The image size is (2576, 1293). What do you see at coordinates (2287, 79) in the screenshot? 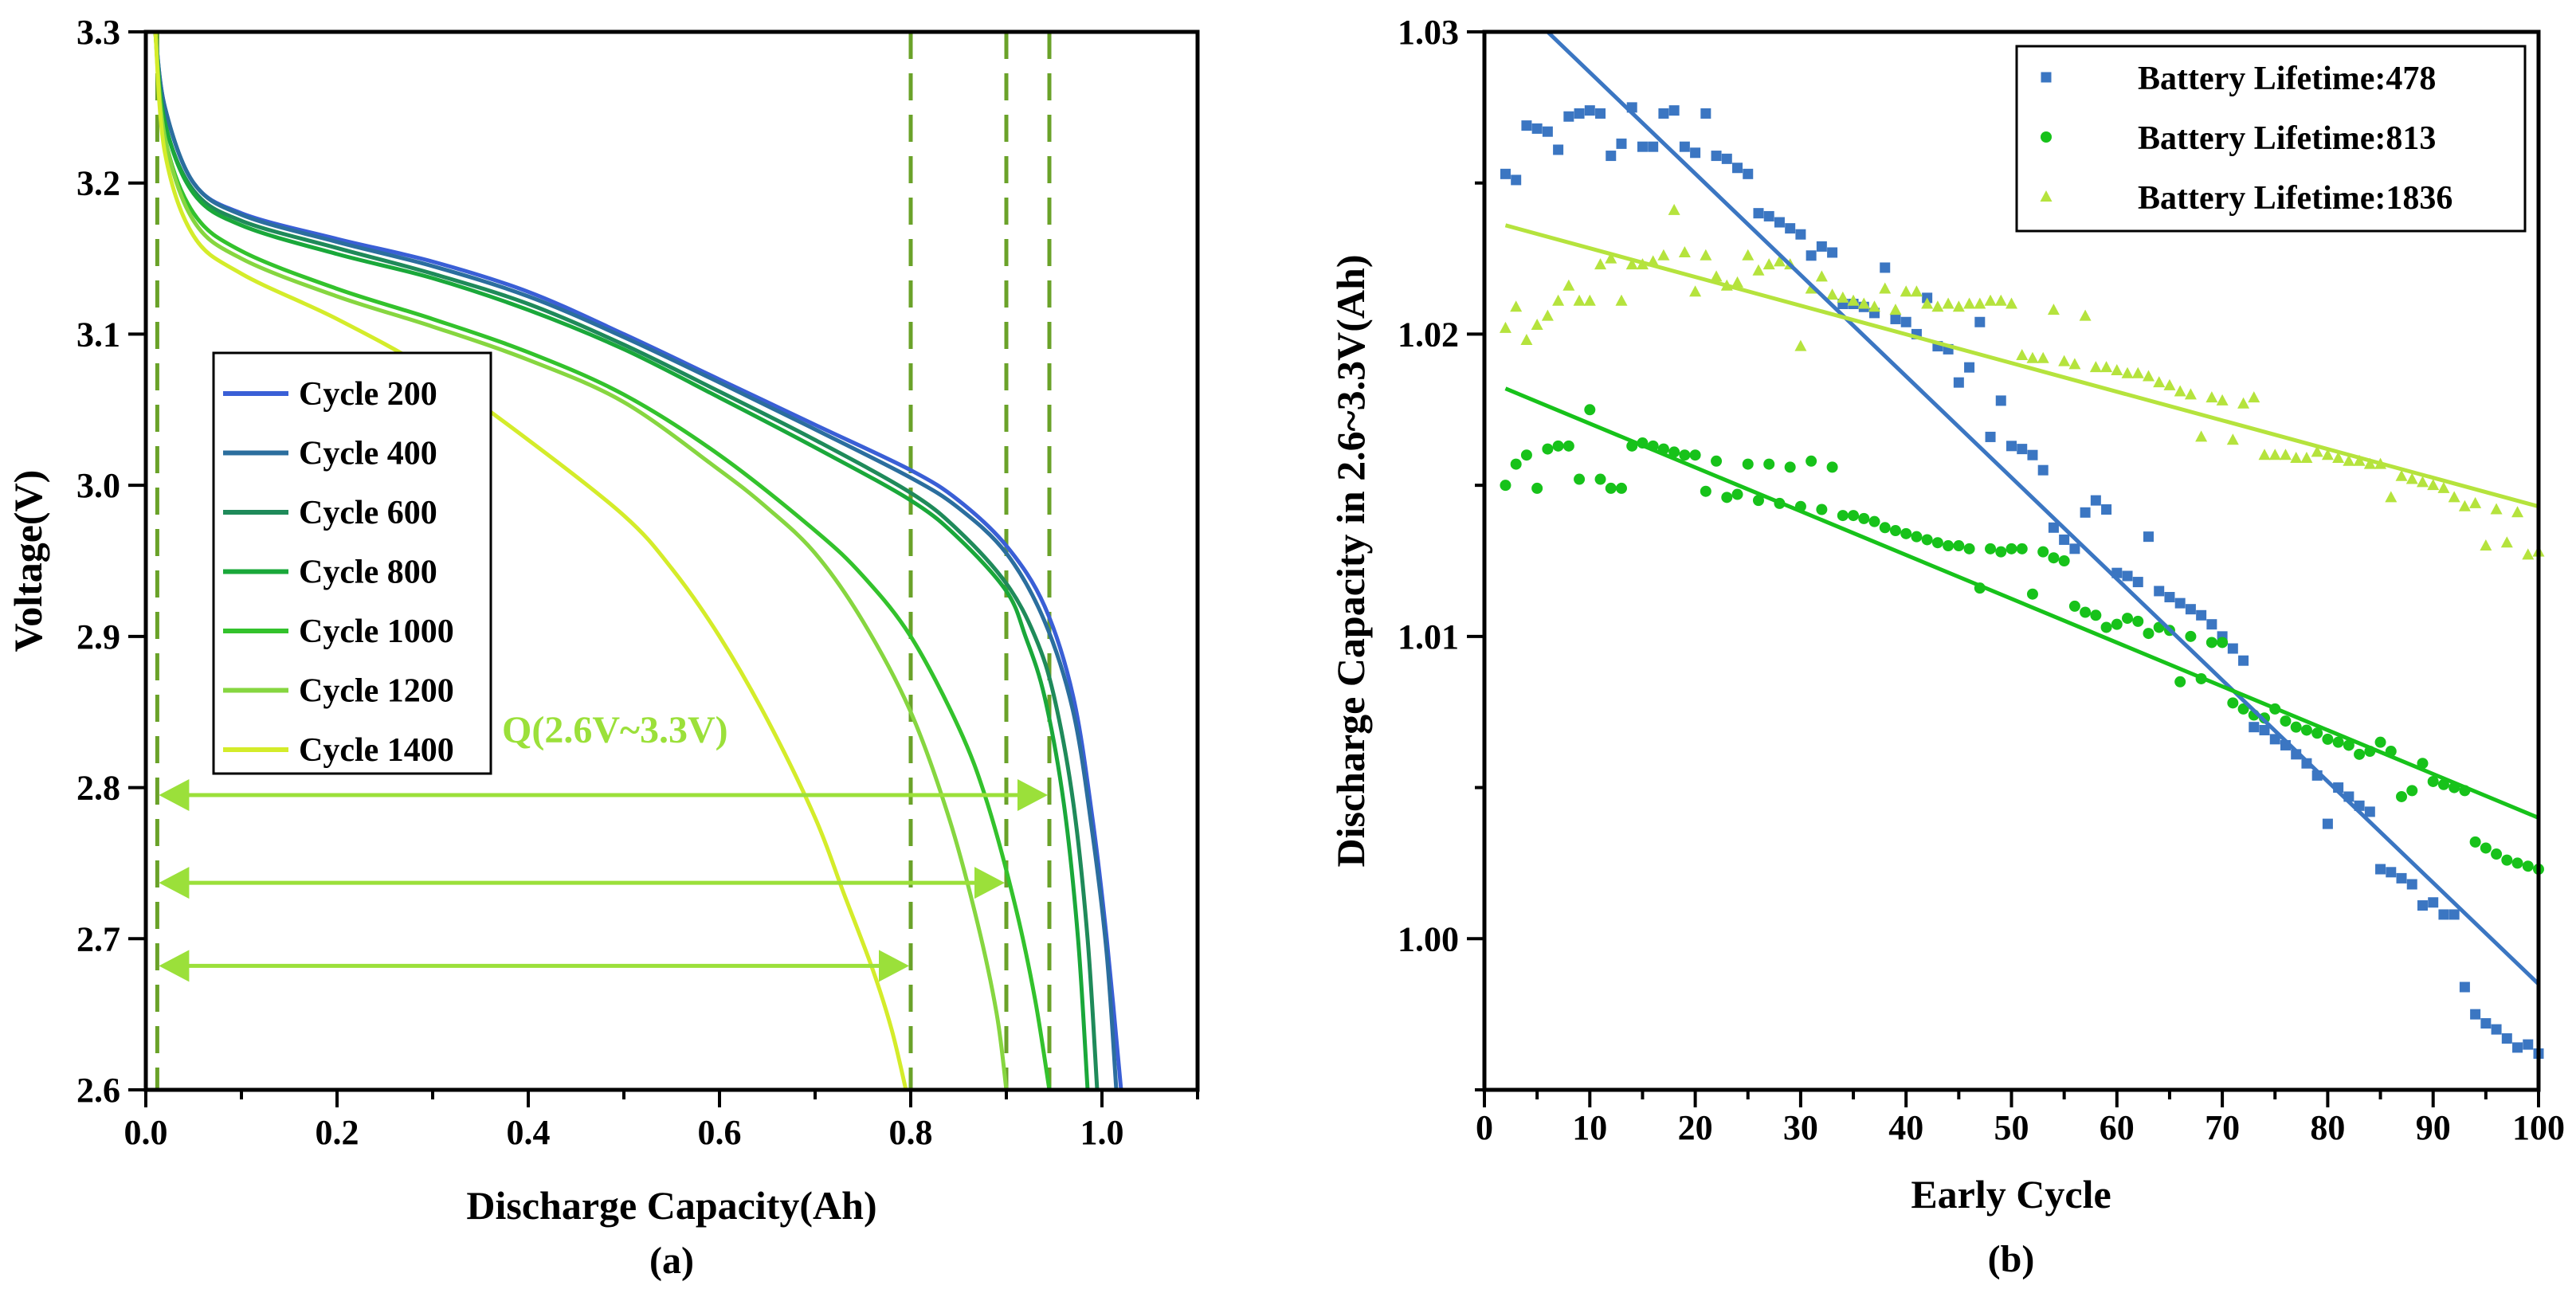
I see `legend-label: Battery Lifetime:478` at bounding box center [2287, 79].